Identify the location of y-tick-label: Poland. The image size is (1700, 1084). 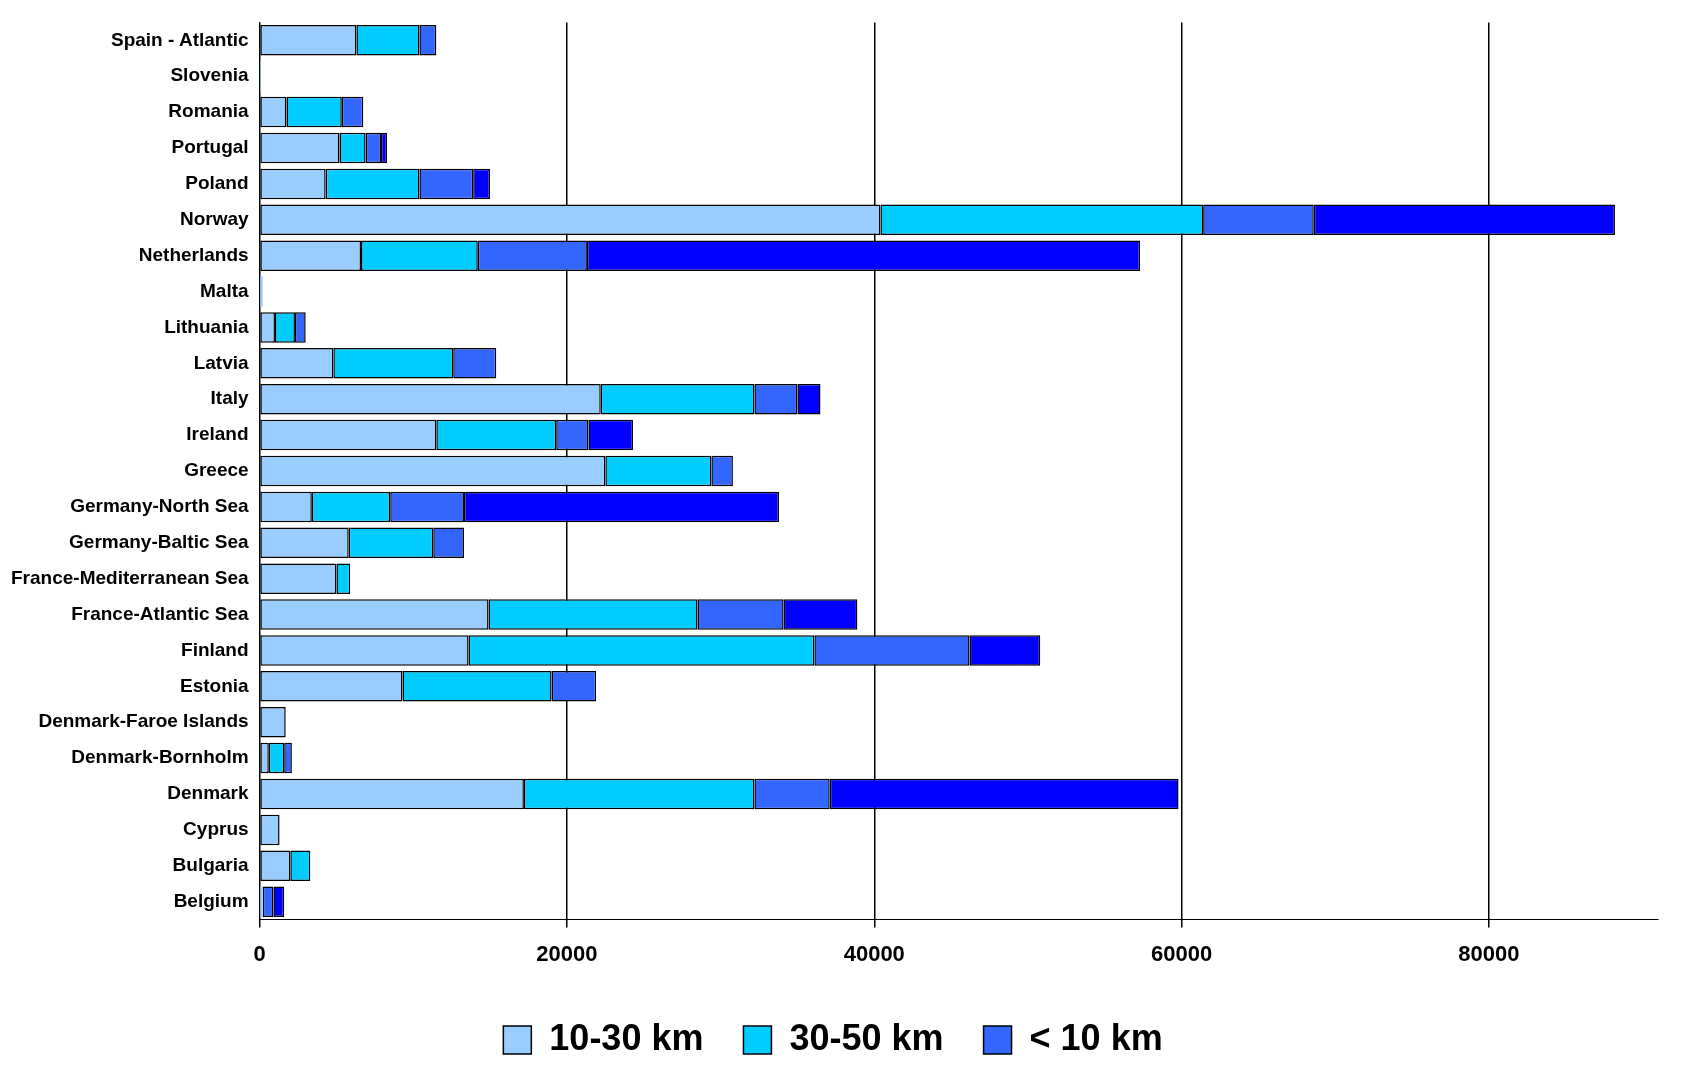
(217, 183).